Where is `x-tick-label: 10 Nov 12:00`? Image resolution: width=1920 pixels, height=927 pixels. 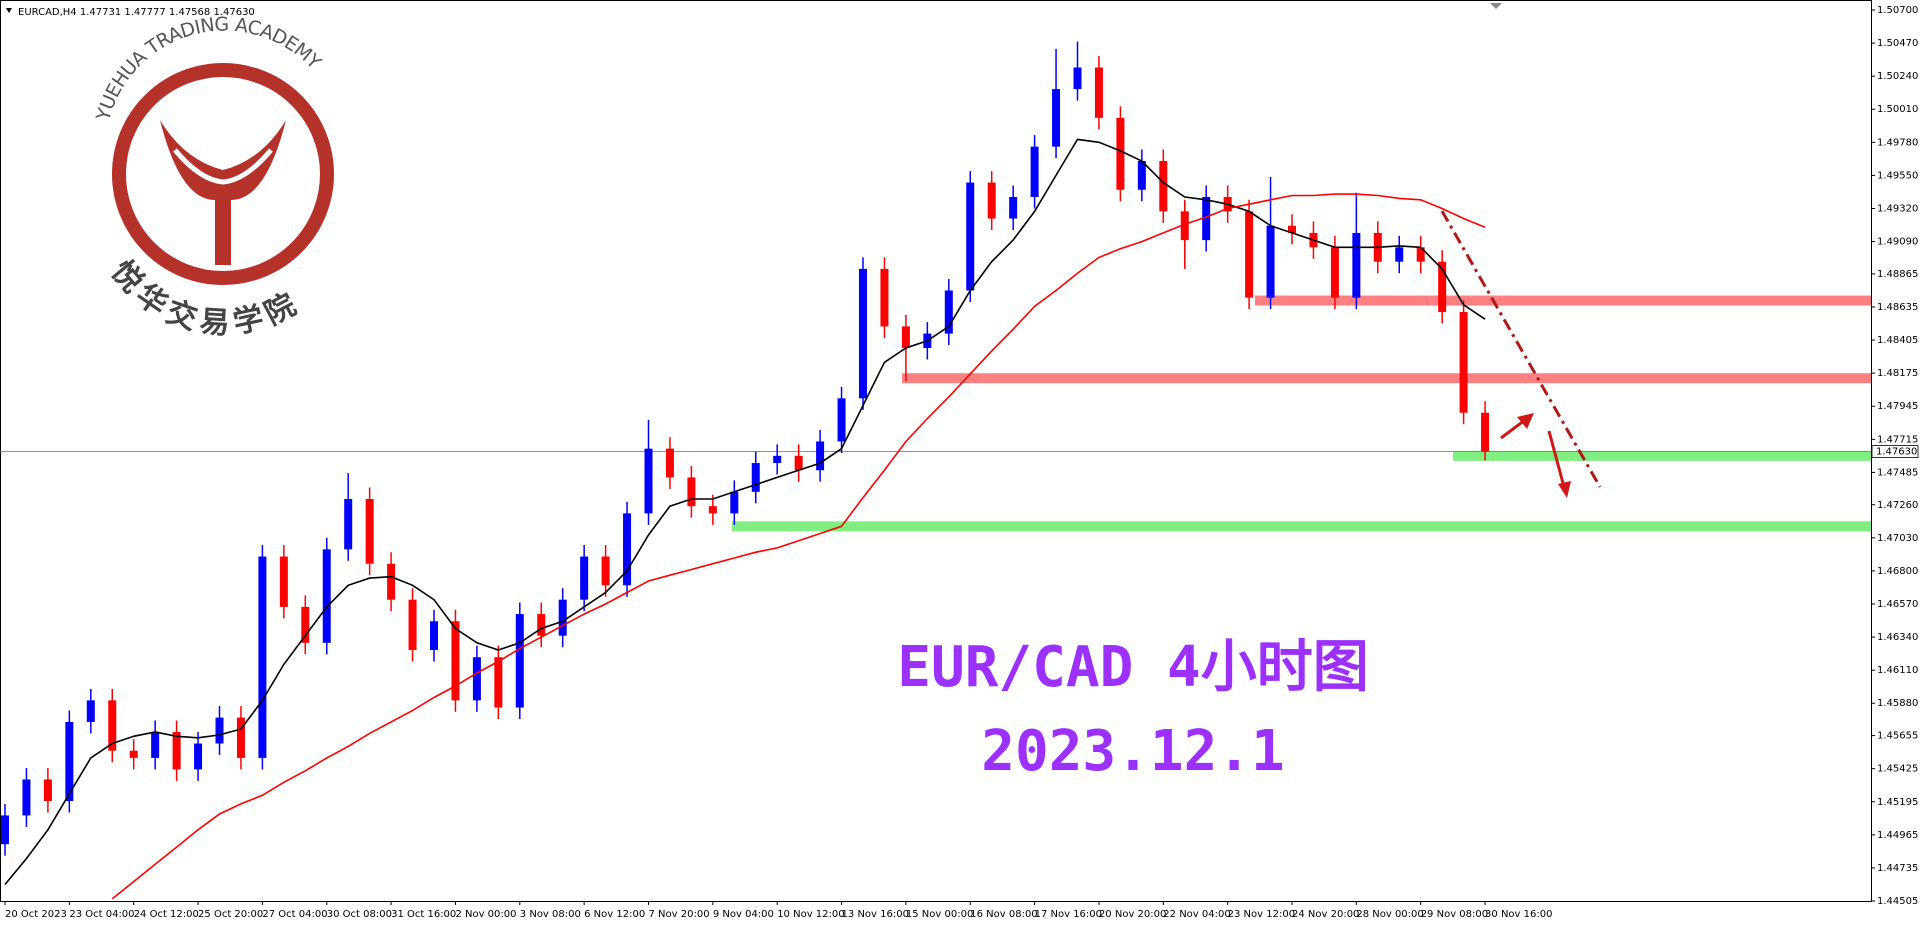
x-tick-label: 10 Nov 12:00 is located at coordinates (810, 914).